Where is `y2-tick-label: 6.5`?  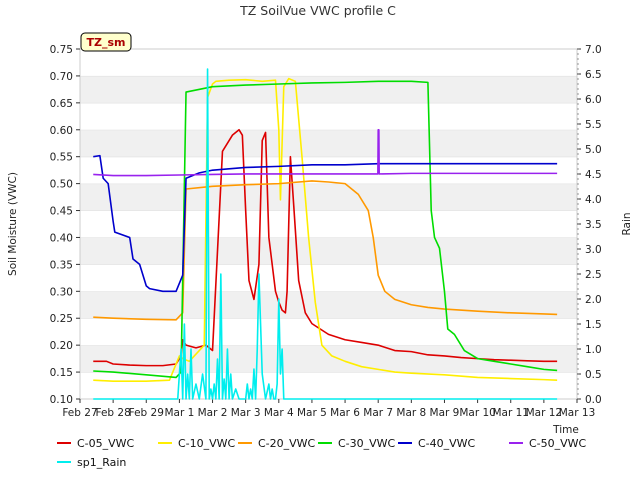 y2-tick-label: 6.5 is located at coordinates (593, 75).